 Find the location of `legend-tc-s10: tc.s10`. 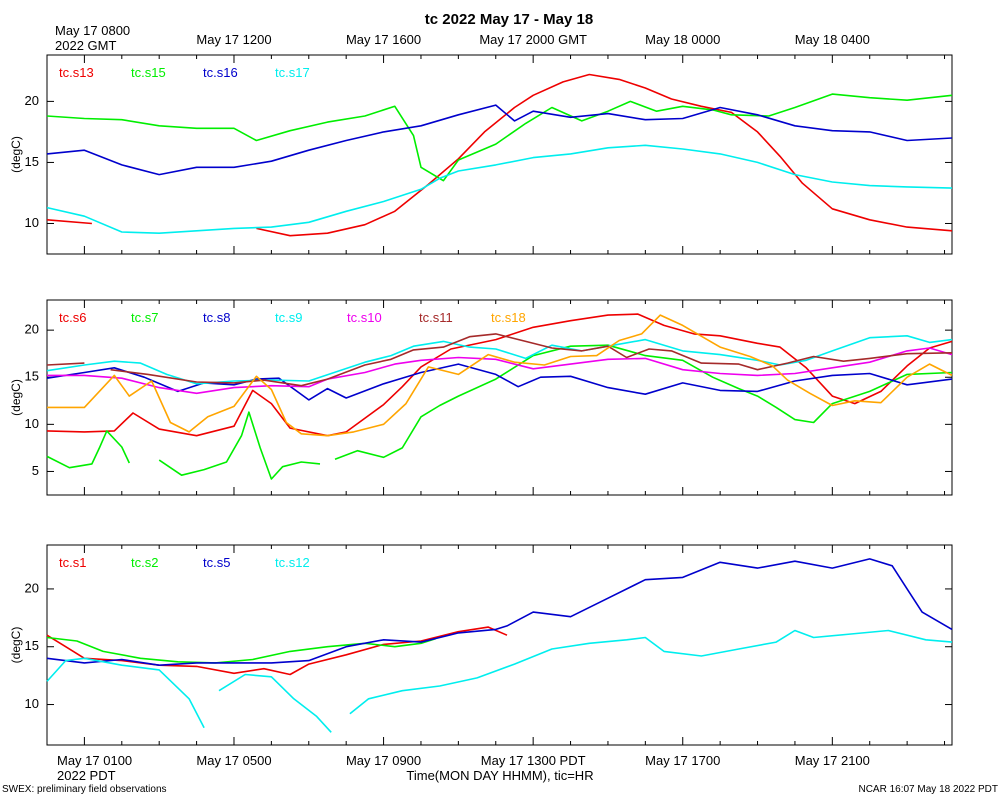

legend-tc-s10: tc.s10 is located at coordinates (364, 317).